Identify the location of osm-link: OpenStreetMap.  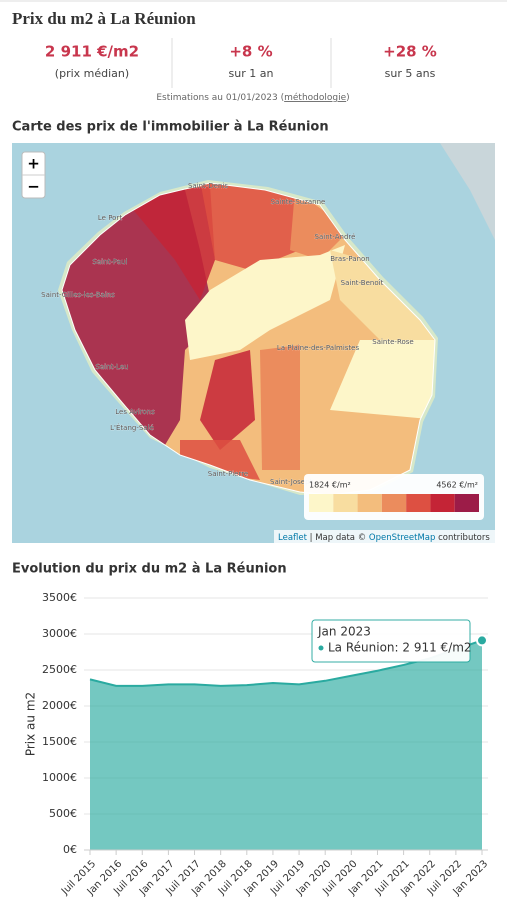
(402, 538).